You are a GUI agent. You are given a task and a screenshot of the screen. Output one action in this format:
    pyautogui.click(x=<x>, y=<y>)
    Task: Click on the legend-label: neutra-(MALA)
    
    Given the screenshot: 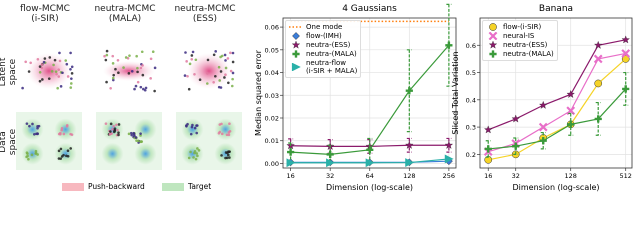 What is the action you would take?
    pyautogui.click(x=528, y=54)
    